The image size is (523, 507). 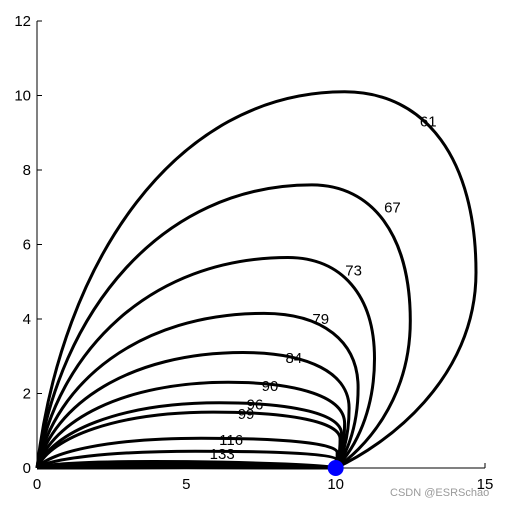 I want to click on curve-label-73: 73, so click(x=353, y=271).